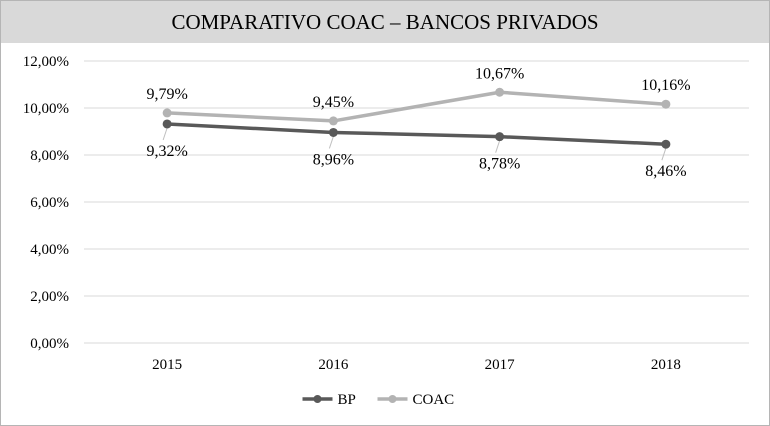  Describe the element at coordinates (333, 102) in the screenshot. I see `data-label-coac: 9,45%` at that location.